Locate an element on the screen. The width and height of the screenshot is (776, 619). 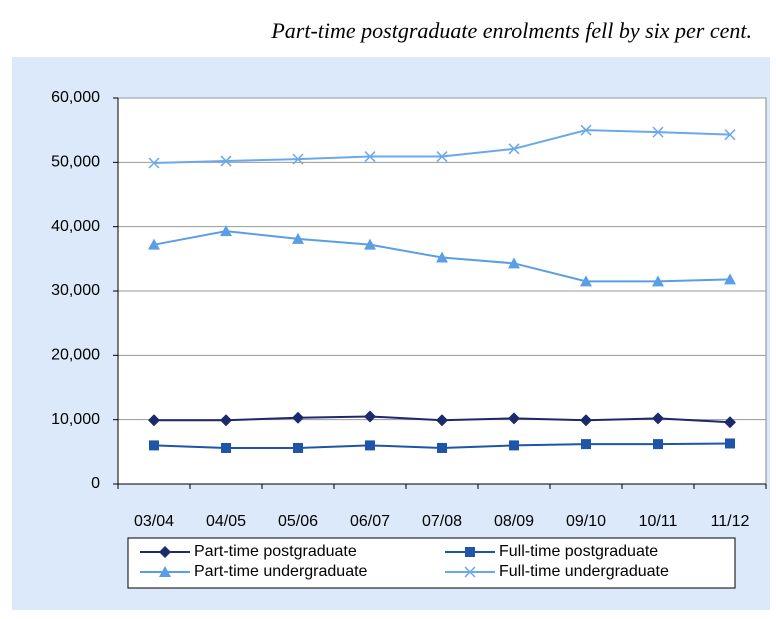
y-tick-label: 50,000 is located at coordinates (75, 162).